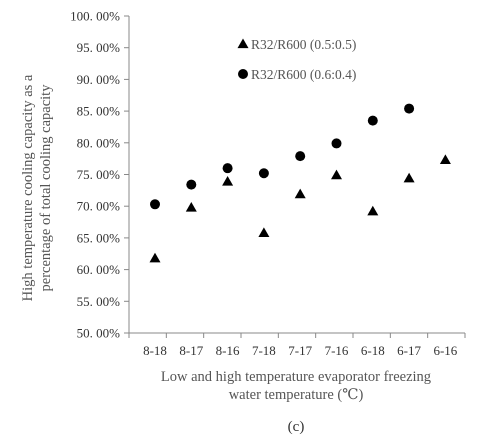 The image size is (480, 446). I want to click on y-axis-title-line-2: percentage of total cooling capacity, so click(46, 188).